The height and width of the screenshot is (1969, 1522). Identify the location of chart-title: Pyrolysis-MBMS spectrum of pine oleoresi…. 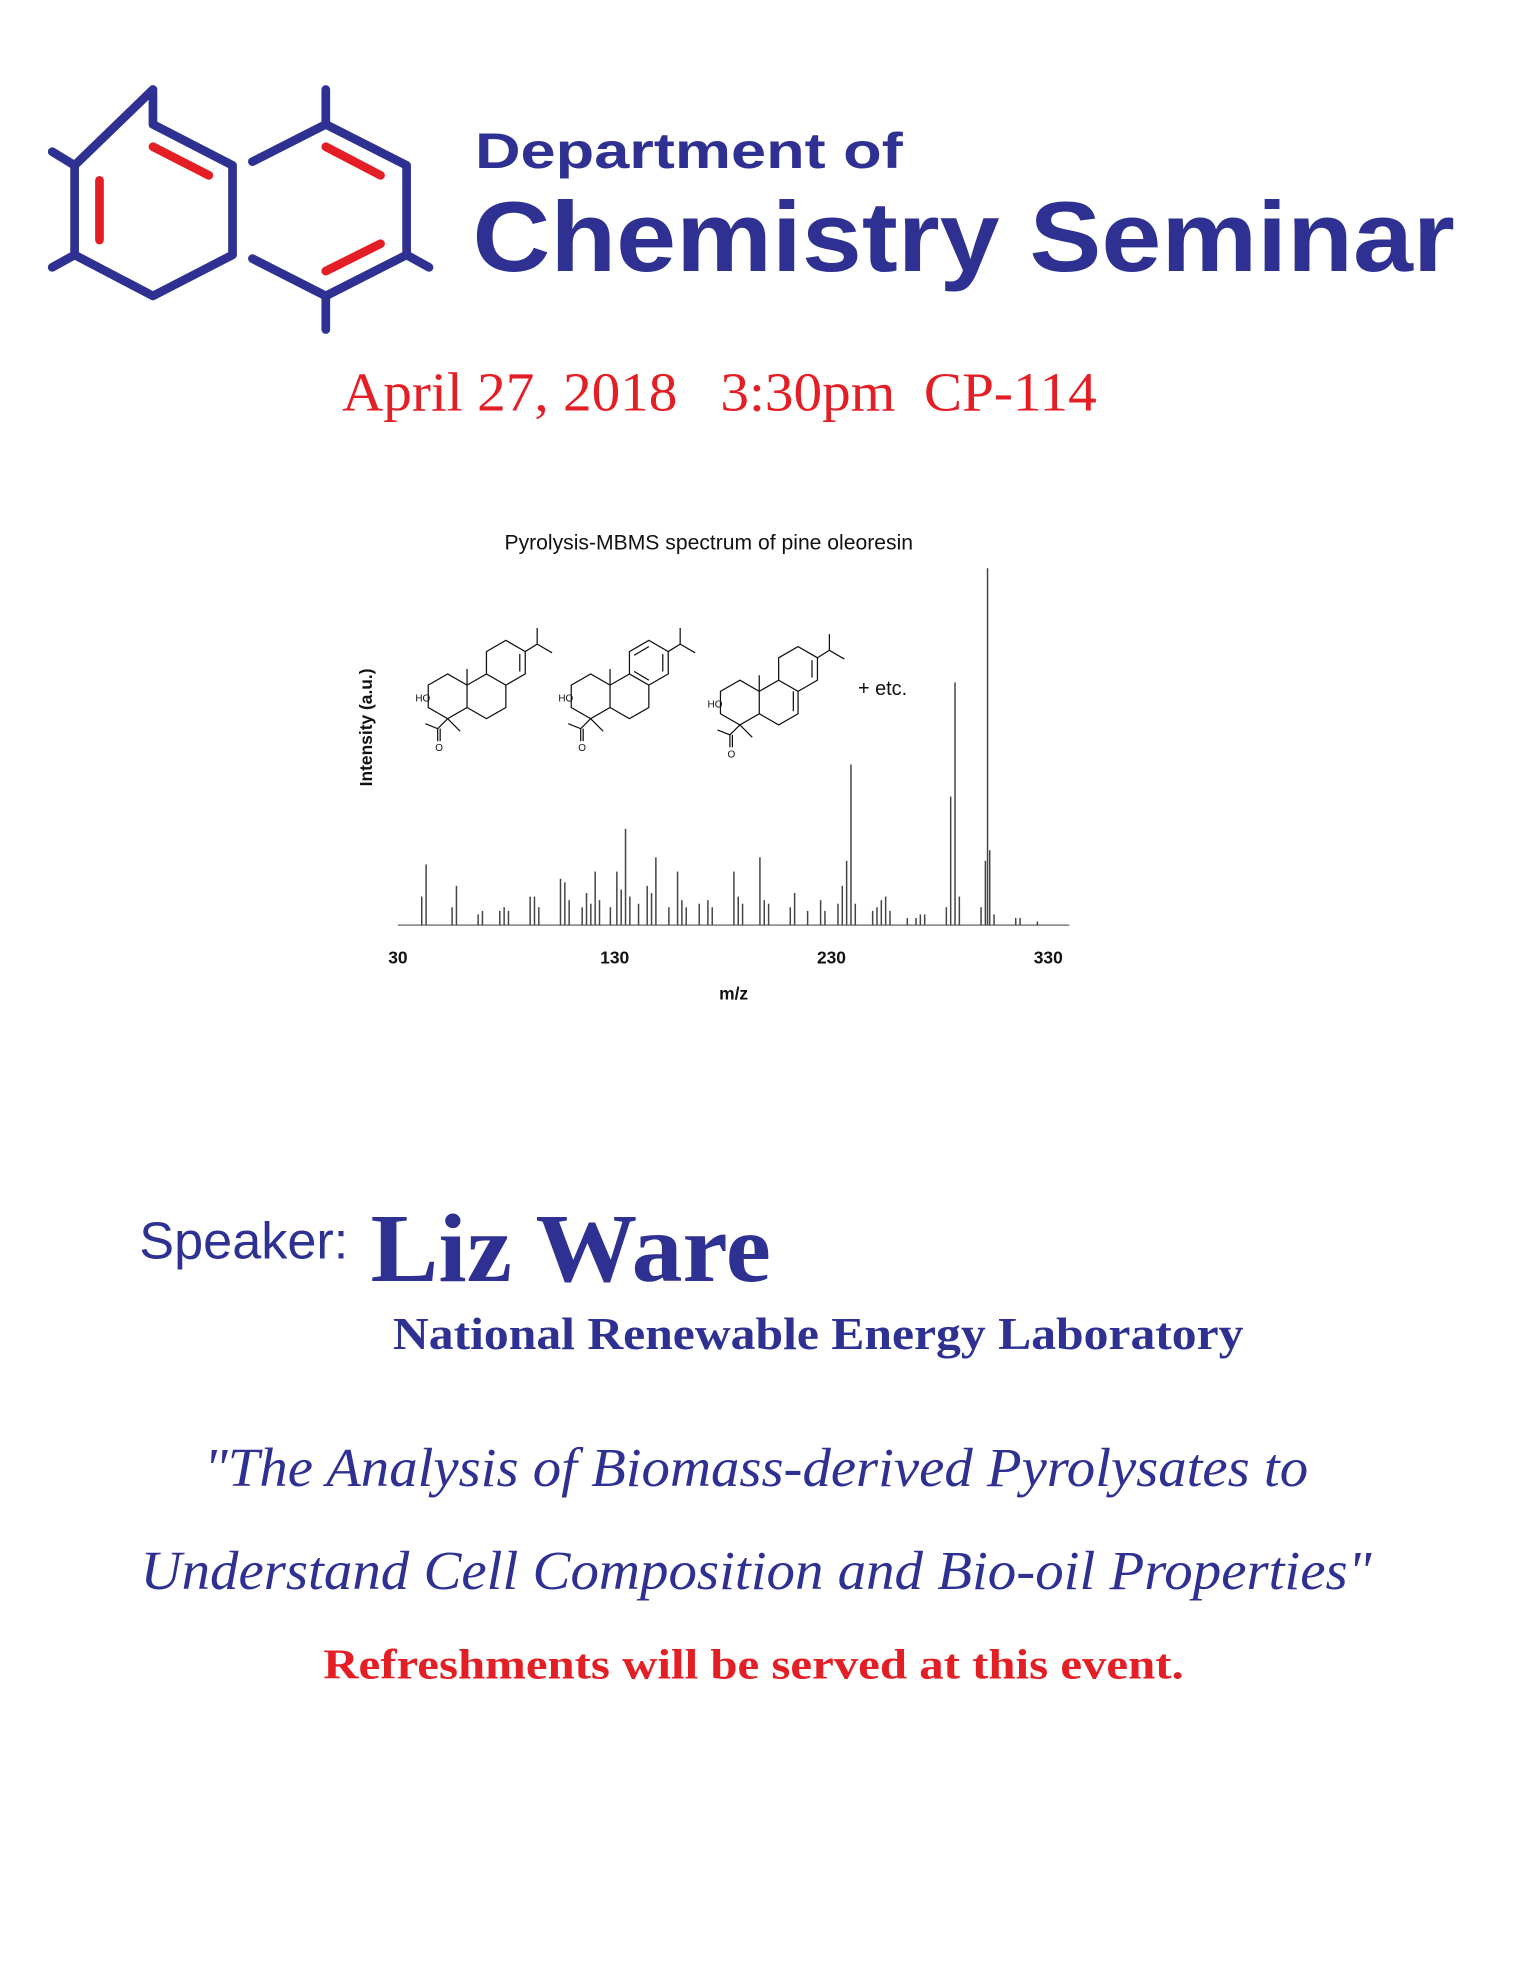
(708, 543).